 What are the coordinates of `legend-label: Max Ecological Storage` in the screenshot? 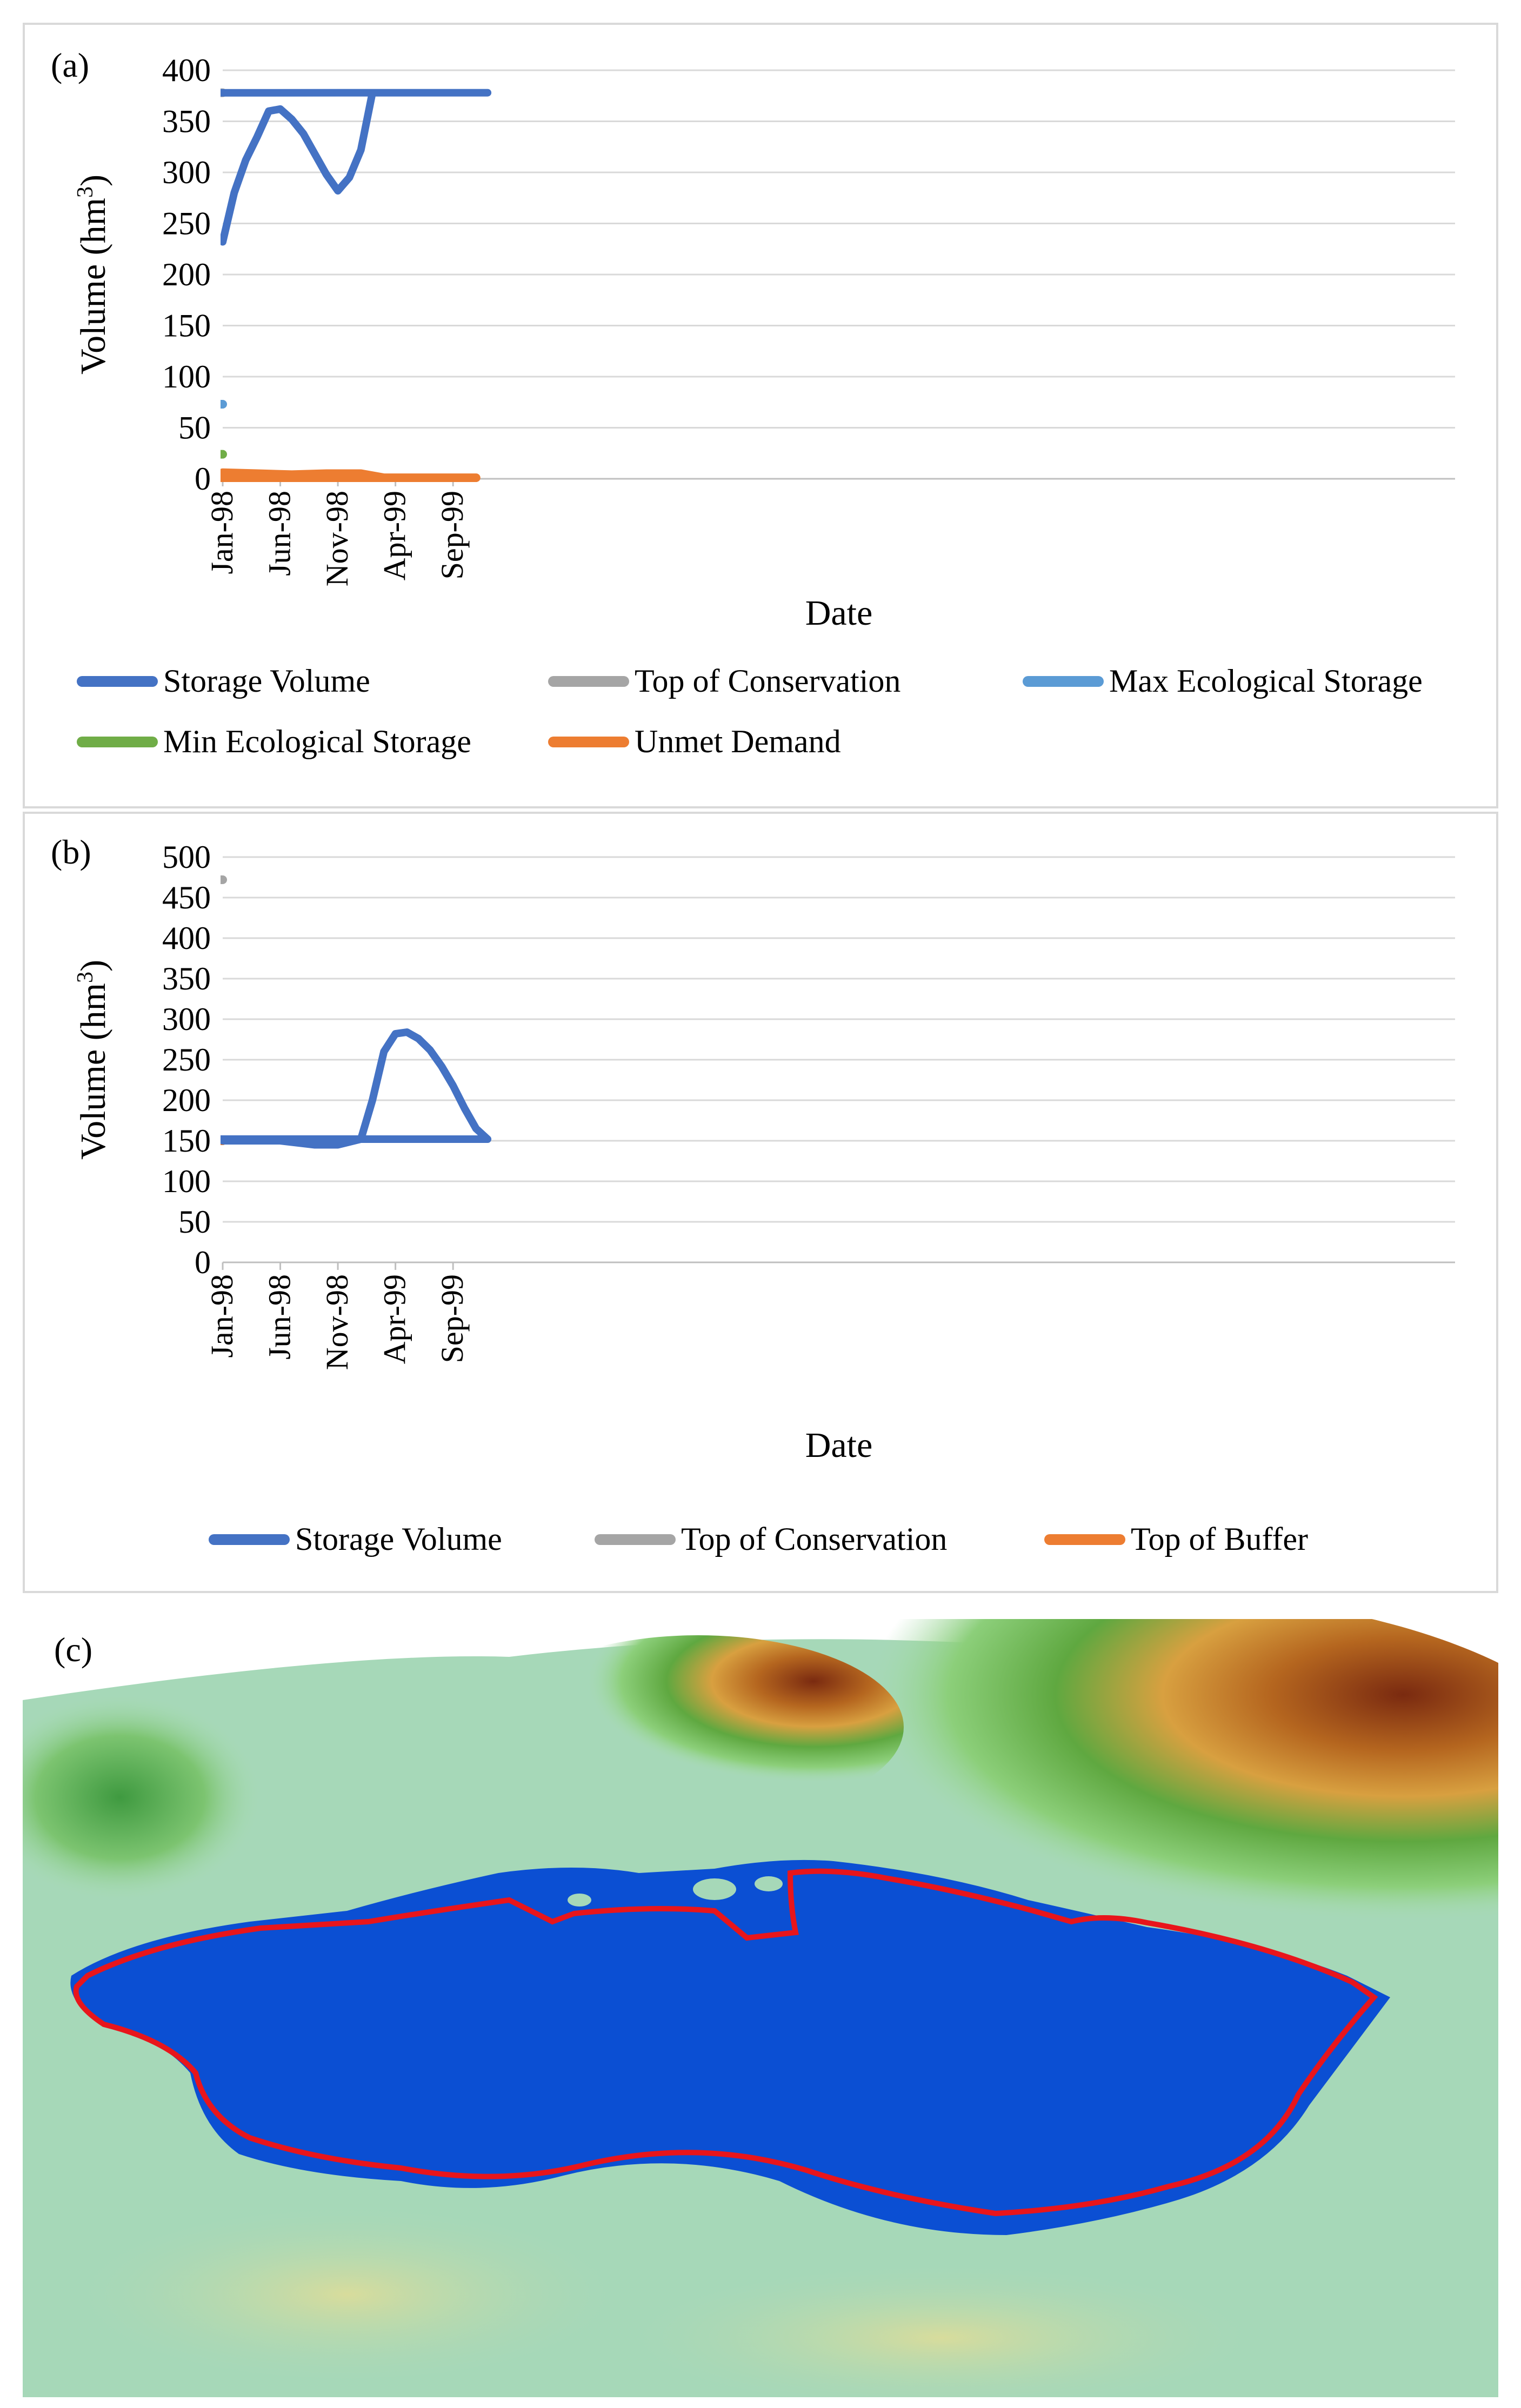 It's located at (1266, 681).